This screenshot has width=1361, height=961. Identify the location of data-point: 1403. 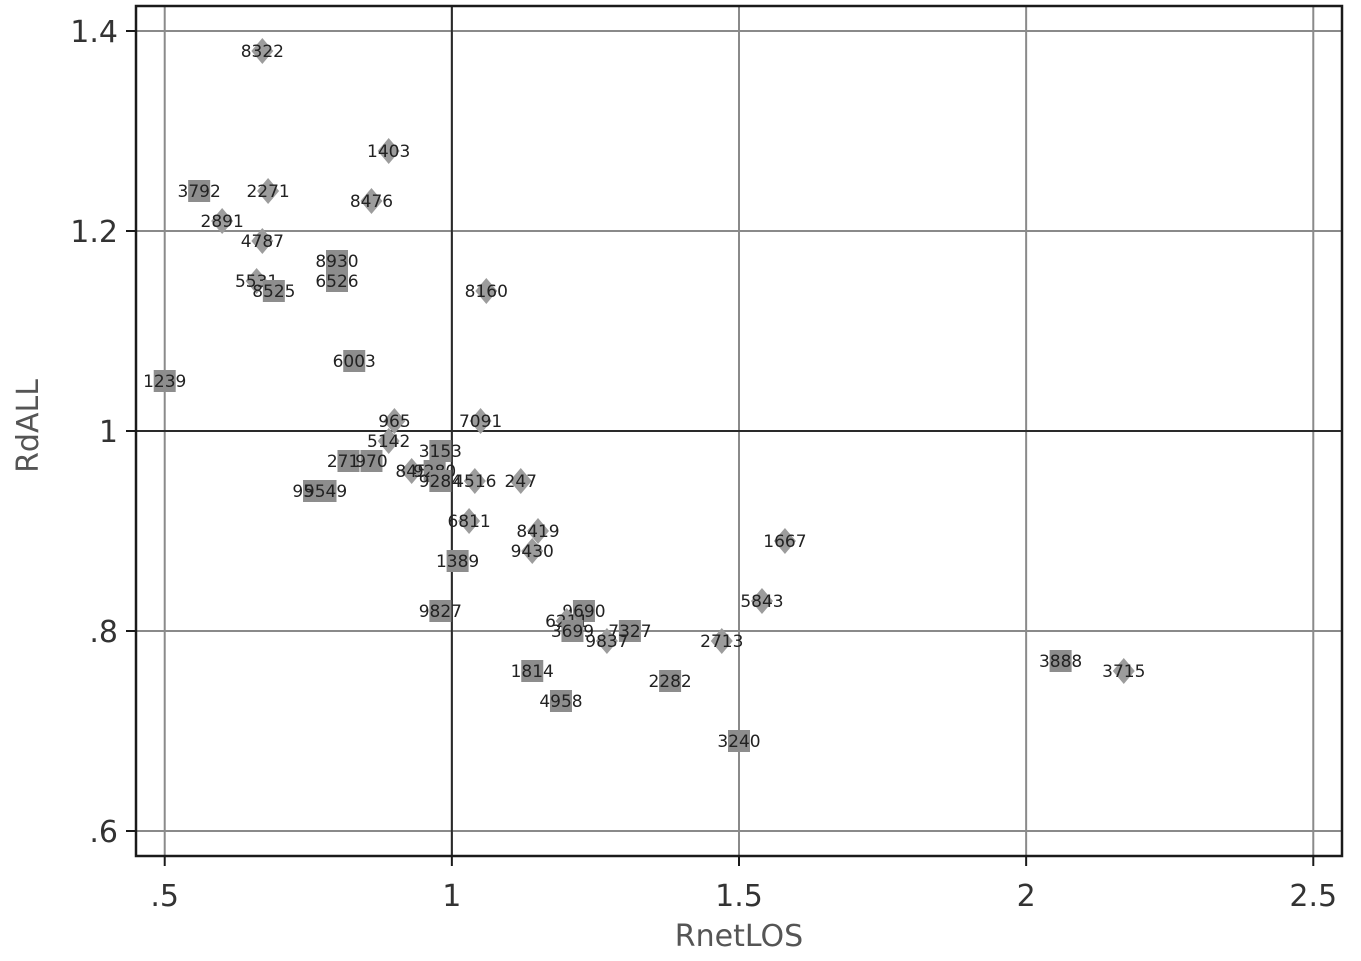
(388, 151).